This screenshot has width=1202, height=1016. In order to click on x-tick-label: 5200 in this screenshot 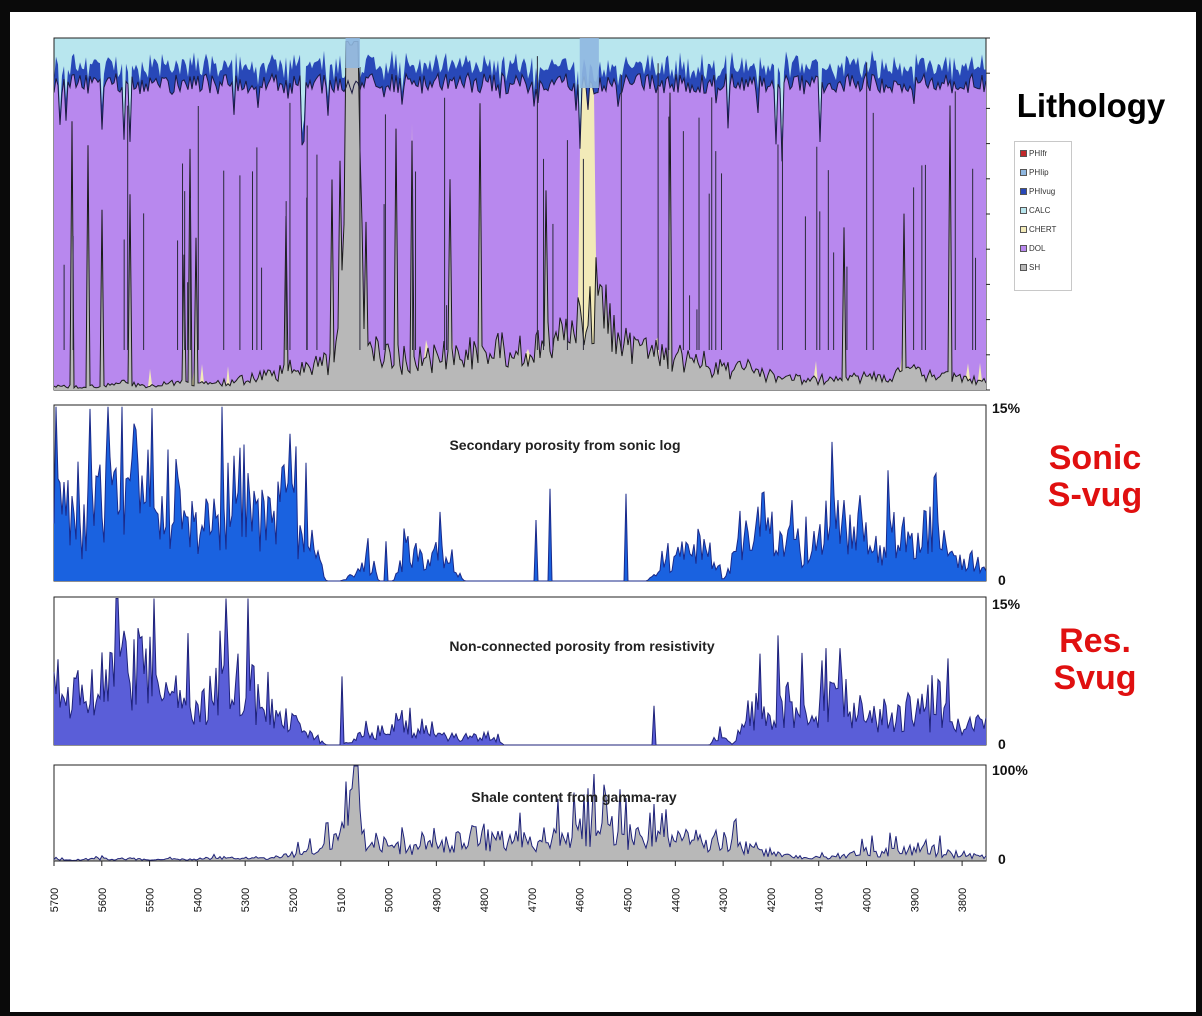, I will do `click(294, 900)`.